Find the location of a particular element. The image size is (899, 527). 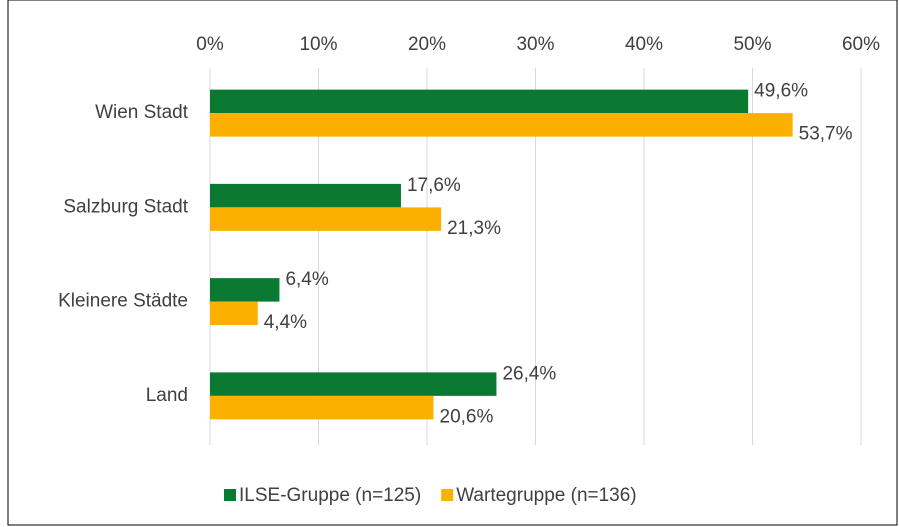

y-tick-label: Land is located at coordinates (167, 395).